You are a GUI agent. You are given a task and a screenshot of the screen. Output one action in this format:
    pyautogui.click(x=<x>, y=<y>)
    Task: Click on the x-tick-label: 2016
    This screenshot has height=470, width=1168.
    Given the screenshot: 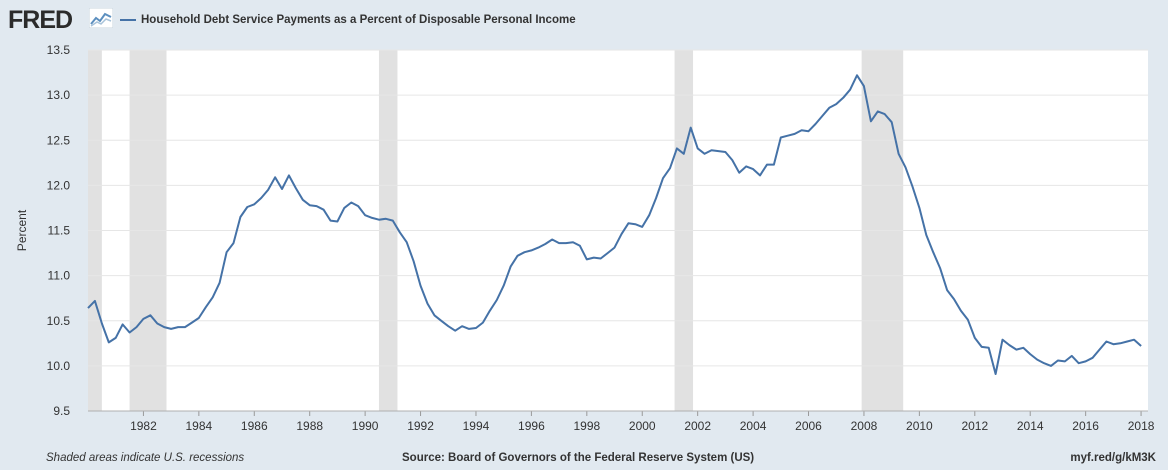 What is the action you would take?
    pyautogui.click(x=1085, y=426)
    